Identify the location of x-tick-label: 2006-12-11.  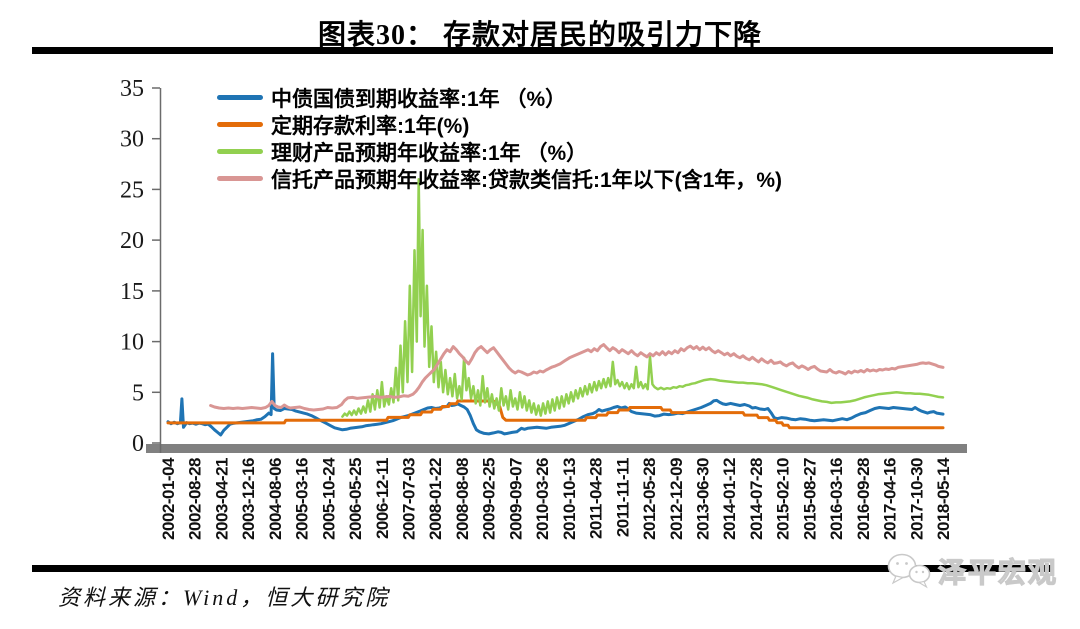
(382, 498).